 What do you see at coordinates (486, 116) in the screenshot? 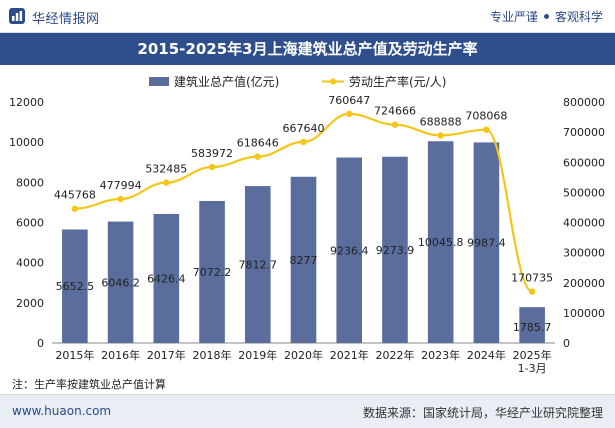
I see `line-value-label: 708068` at bounding box center [486, 116].